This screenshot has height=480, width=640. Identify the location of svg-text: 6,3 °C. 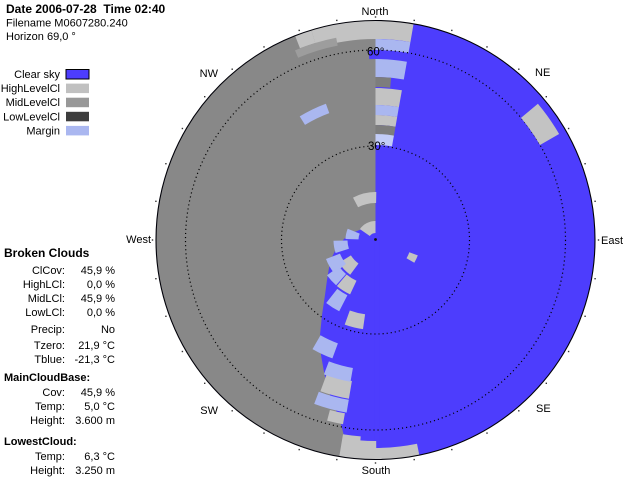
(99, 457).